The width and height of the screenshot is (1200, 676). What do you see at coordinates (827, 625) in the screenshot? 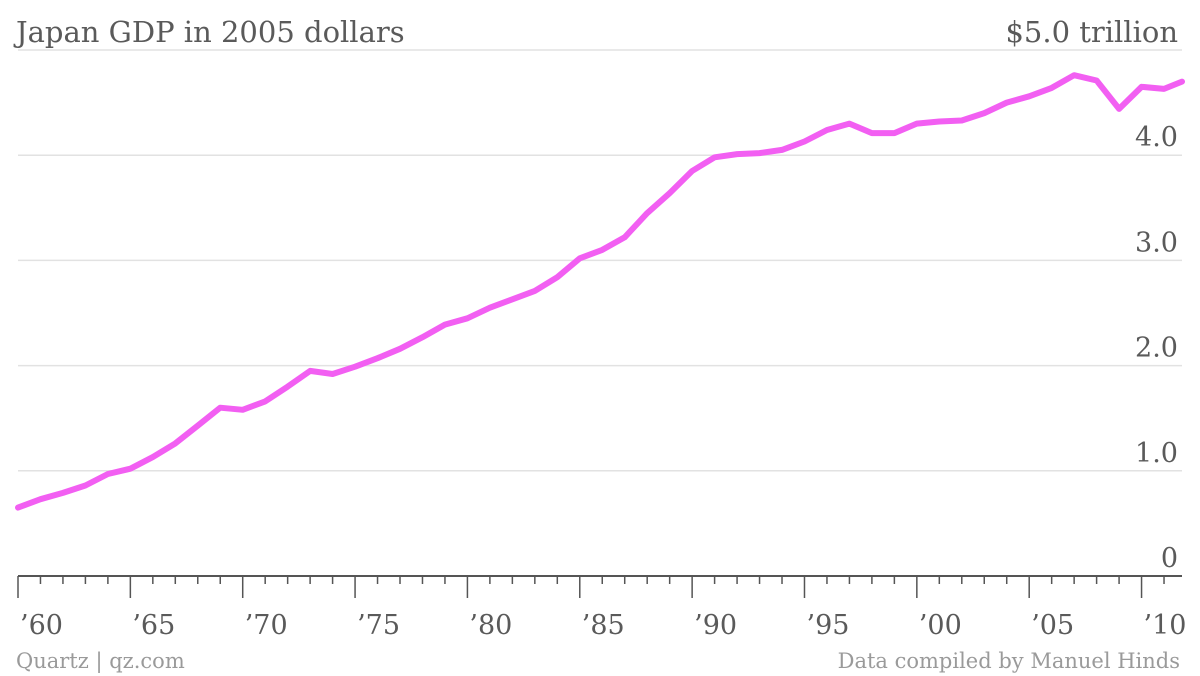
I see `x-tick-label: ’95` at bounding box center [827, 625].